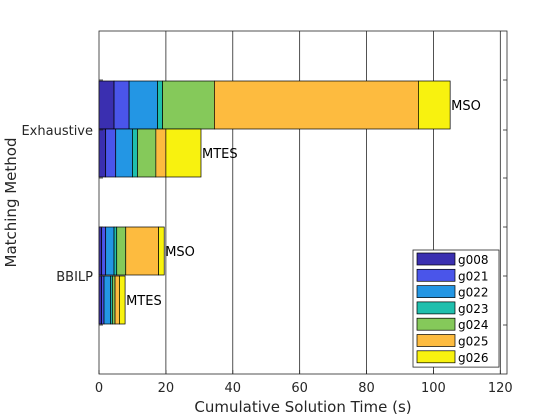  I want to click on y-category-labels: Exhaustive BBILP, so click(57, 204).